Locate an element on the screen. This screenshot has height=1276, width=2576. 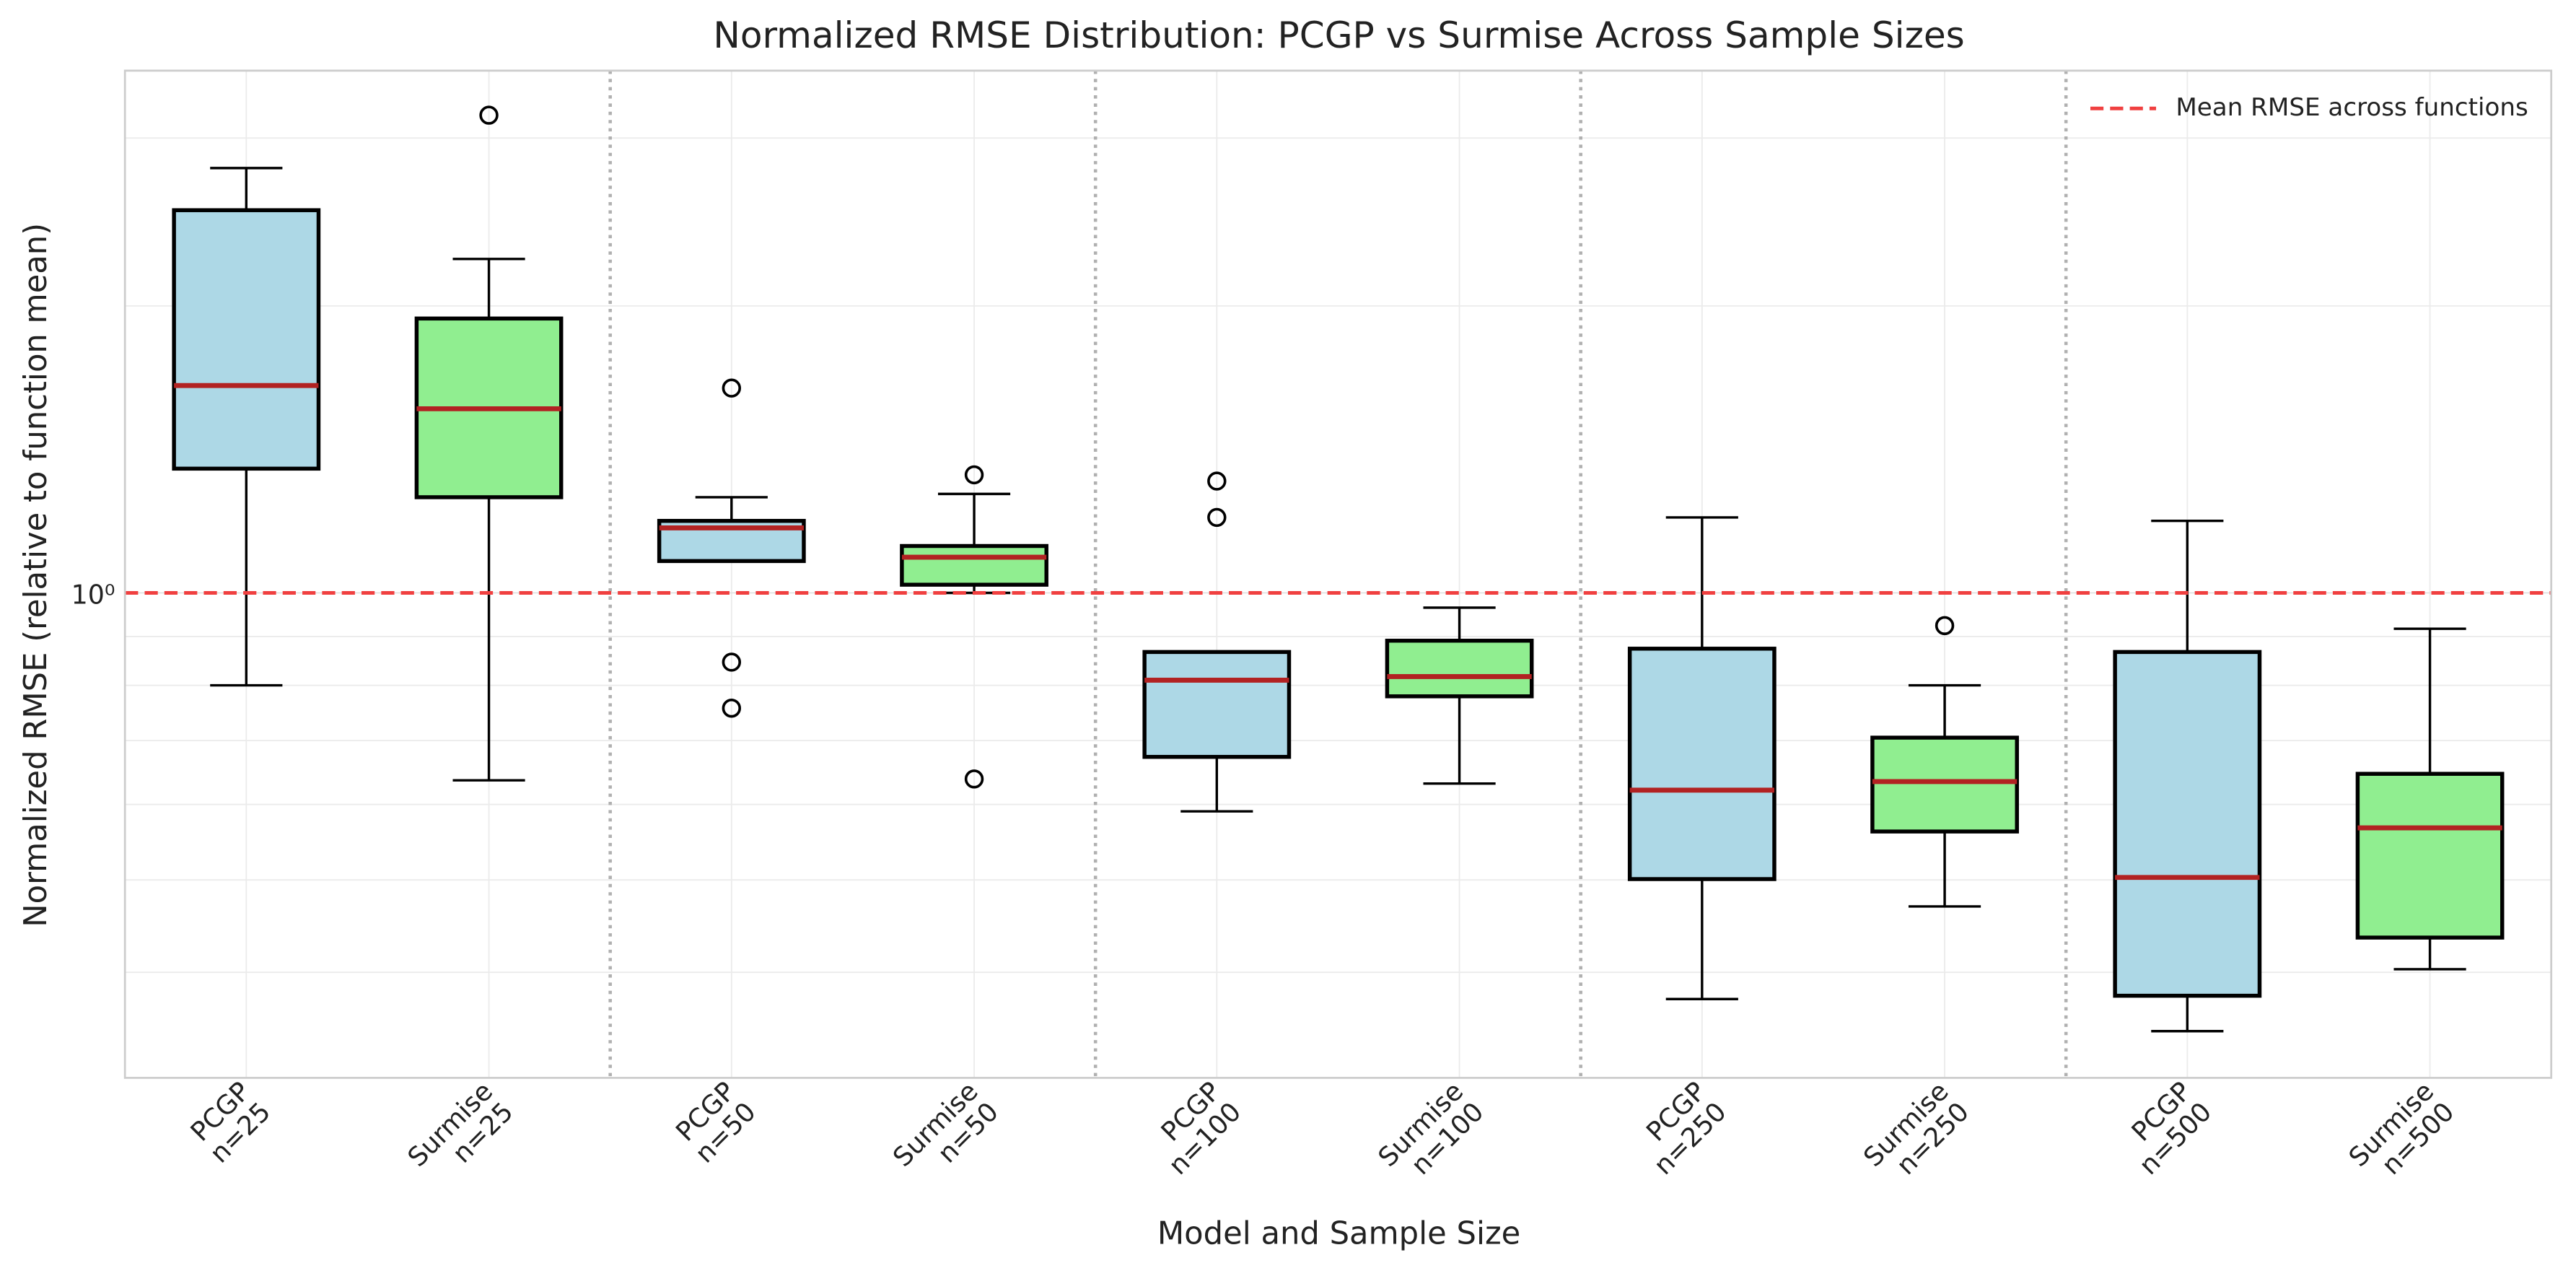
x-tick-label: Surmisen=50 is located at coordinates (945, 1134).